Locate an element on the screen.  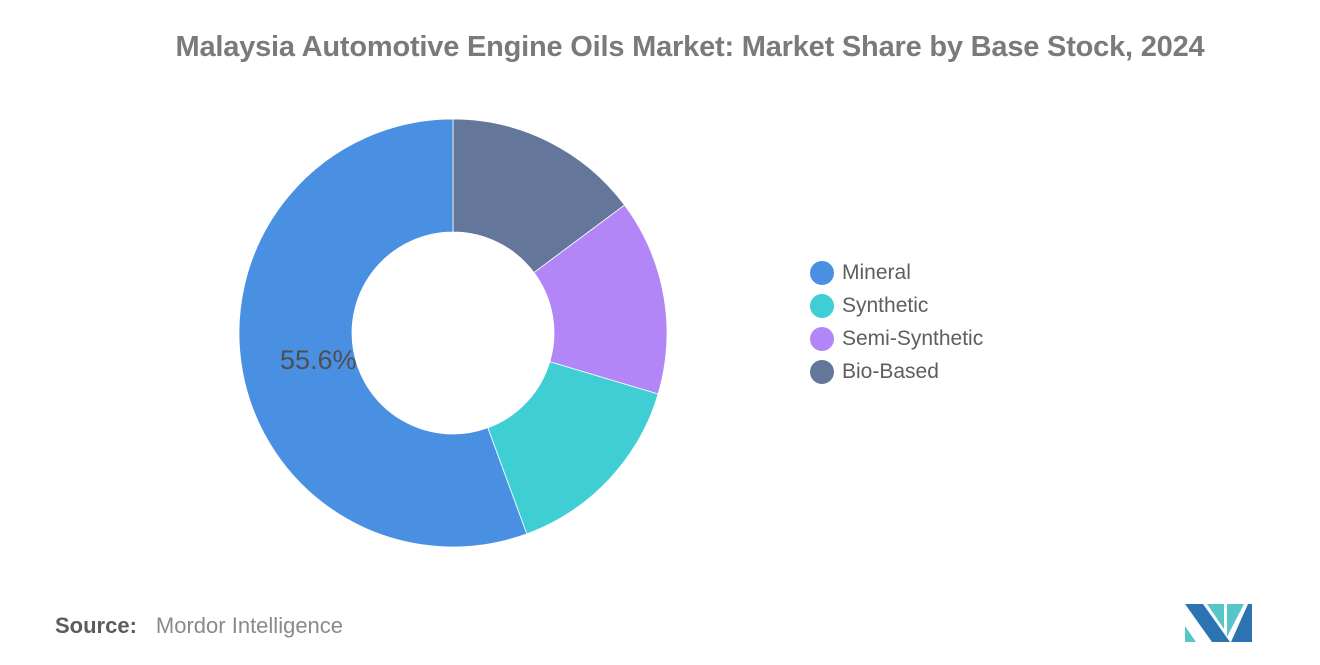
legend-label-bio-based: Bio-Based is located at coordinates (890, 371).